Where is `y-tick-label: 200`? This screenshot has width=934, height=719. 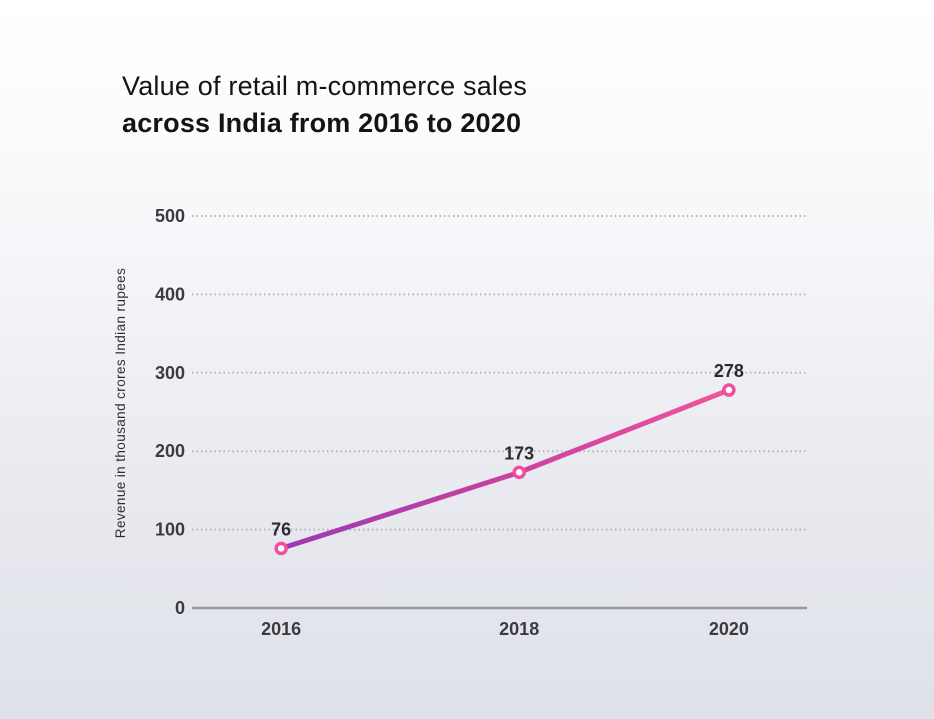 y-tick-label: 200 is located at coordinates (170, 451).